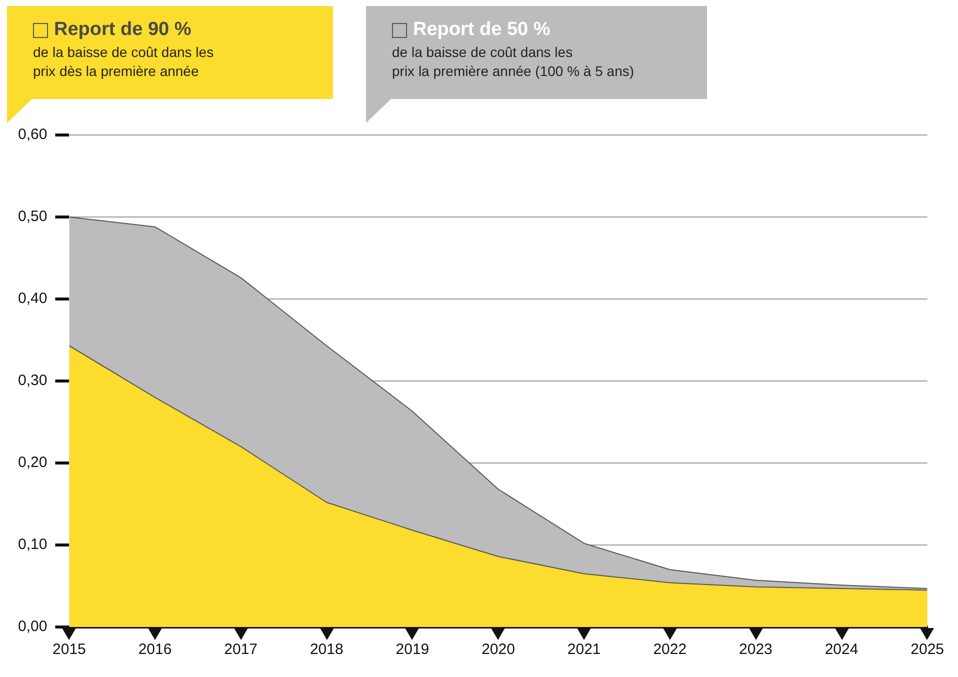  What do you see at coordinates (327, 649) in the screenshot?
I see `x-tick-label: 2018` at bounding box center [327, 649].